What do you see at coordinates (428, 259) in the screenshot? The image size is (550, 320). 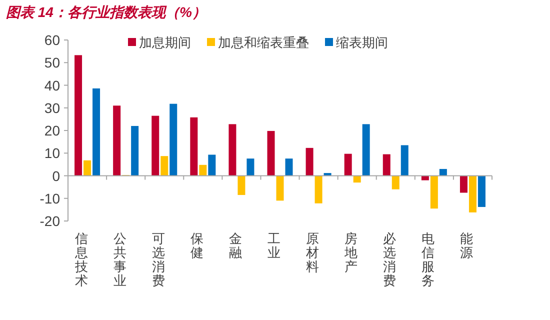 I see `x-tick-label: 电信服务` at bounding box center [428, 259].